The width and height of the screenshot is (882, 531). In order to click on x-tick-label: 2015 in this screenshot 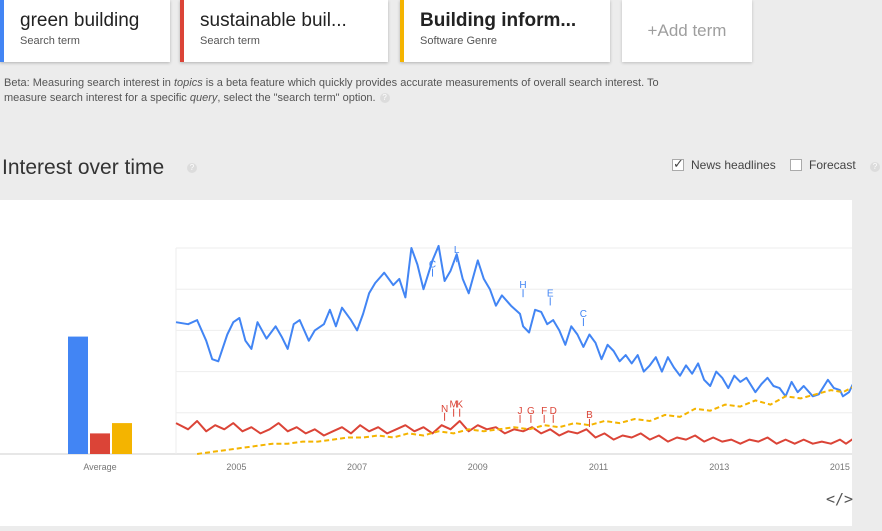, I will do `click(840, 467)`.